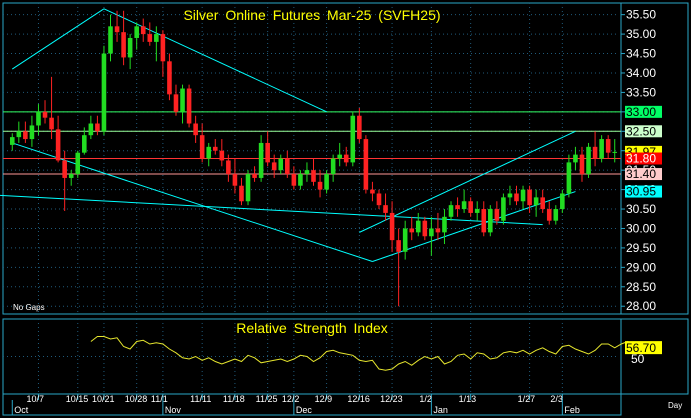 The image size is (691, 418). What do you see at coordinates (641, 287) in the screenshot?
I see `y-tick-label: 28.50` at bounding box center [641, 287].